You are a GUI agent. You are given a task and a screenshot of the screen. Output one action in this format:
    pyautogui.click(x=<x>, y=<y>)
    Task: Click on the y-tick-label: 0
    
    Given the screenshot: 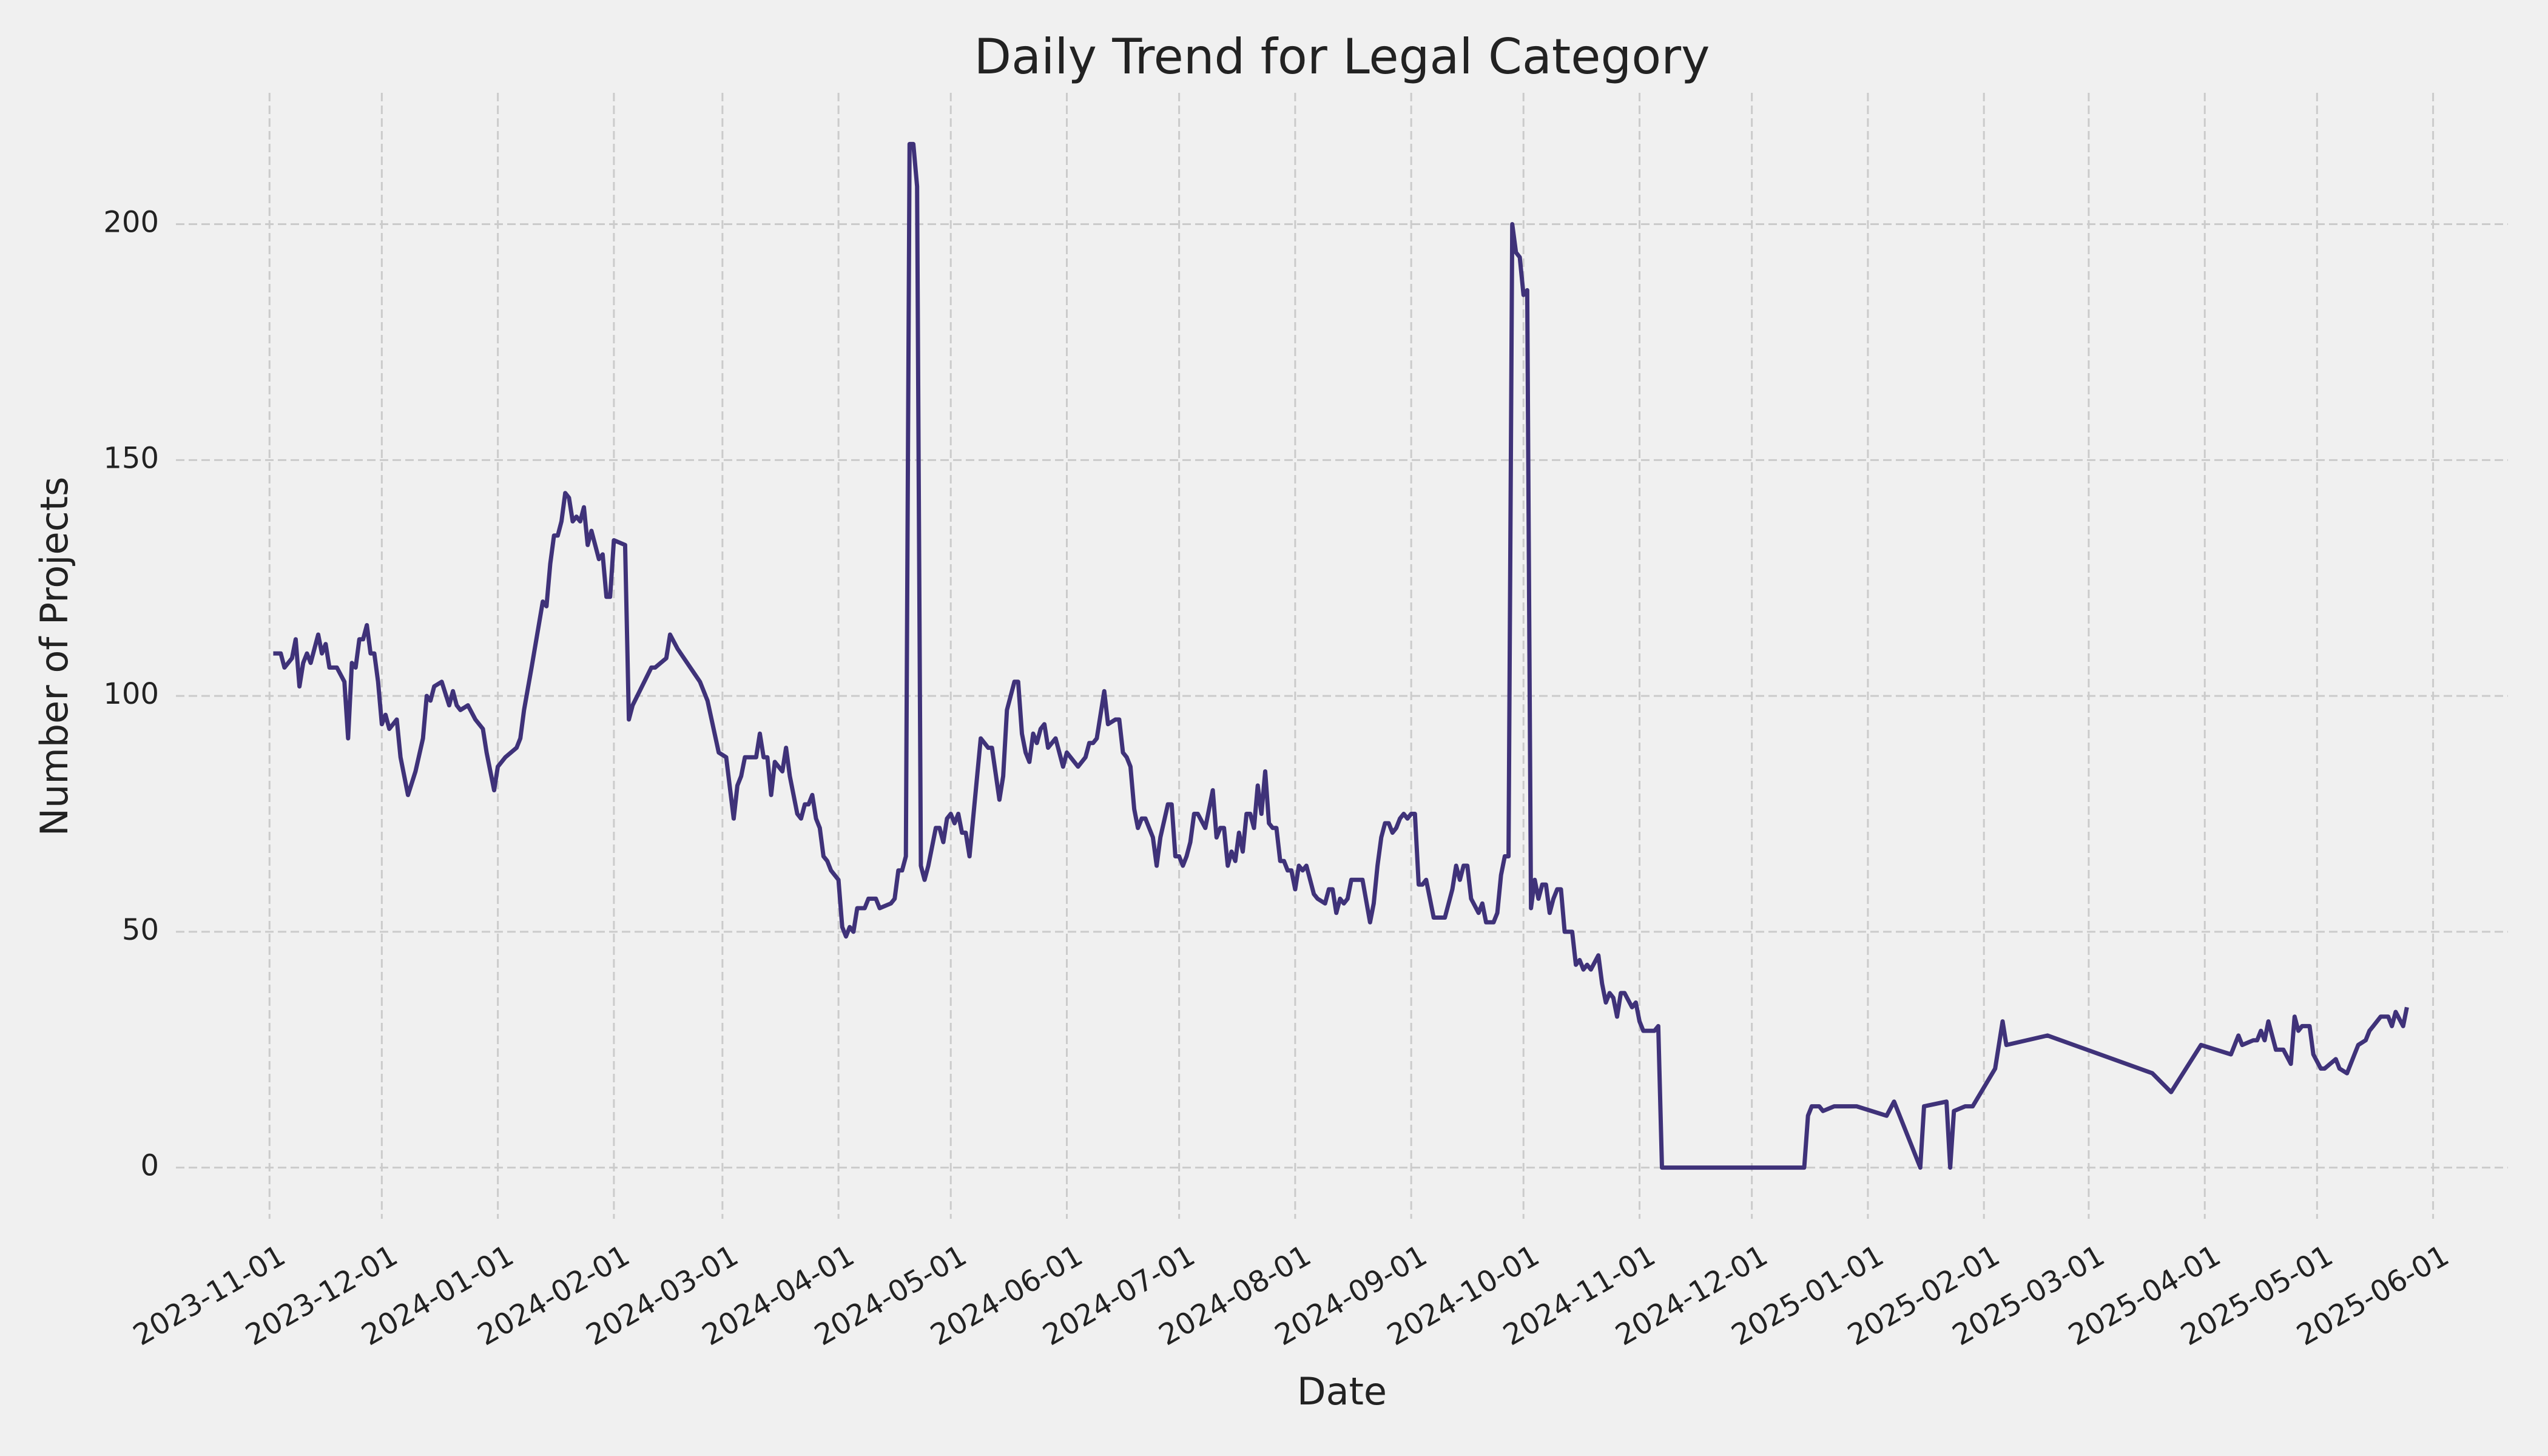 What is the action you would take?
    pyautogui.click(x=149, y=1166)
    